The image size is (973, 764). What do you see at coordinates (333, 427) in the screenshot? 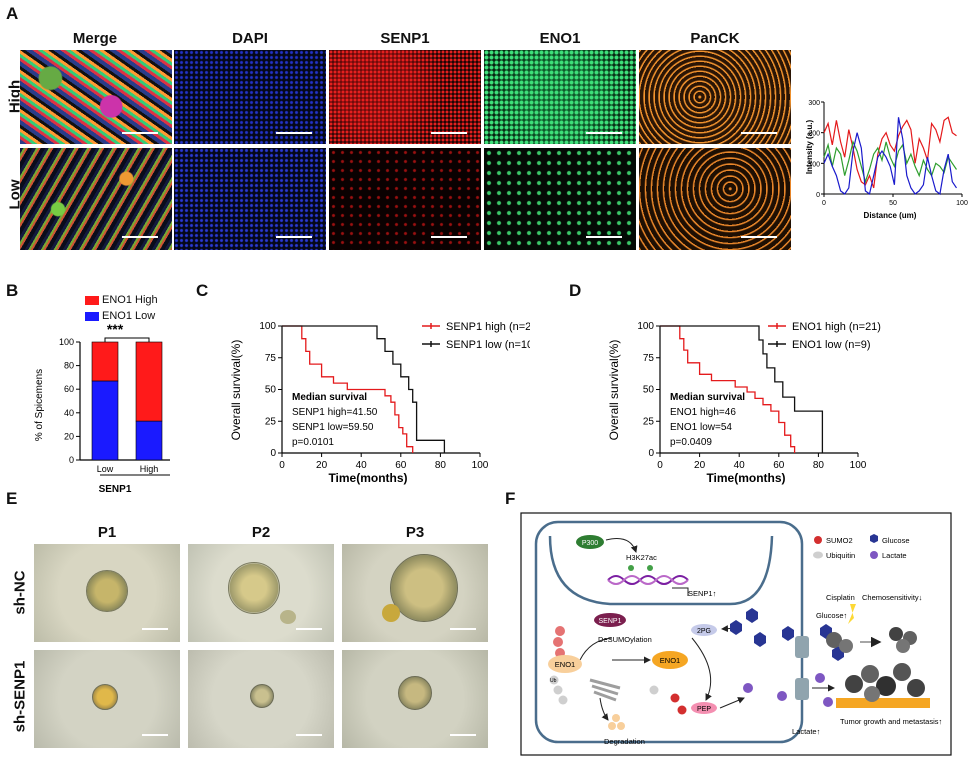
I see `median-survival-text: SENP1 low=59.50` at bounding box center [333, 427].